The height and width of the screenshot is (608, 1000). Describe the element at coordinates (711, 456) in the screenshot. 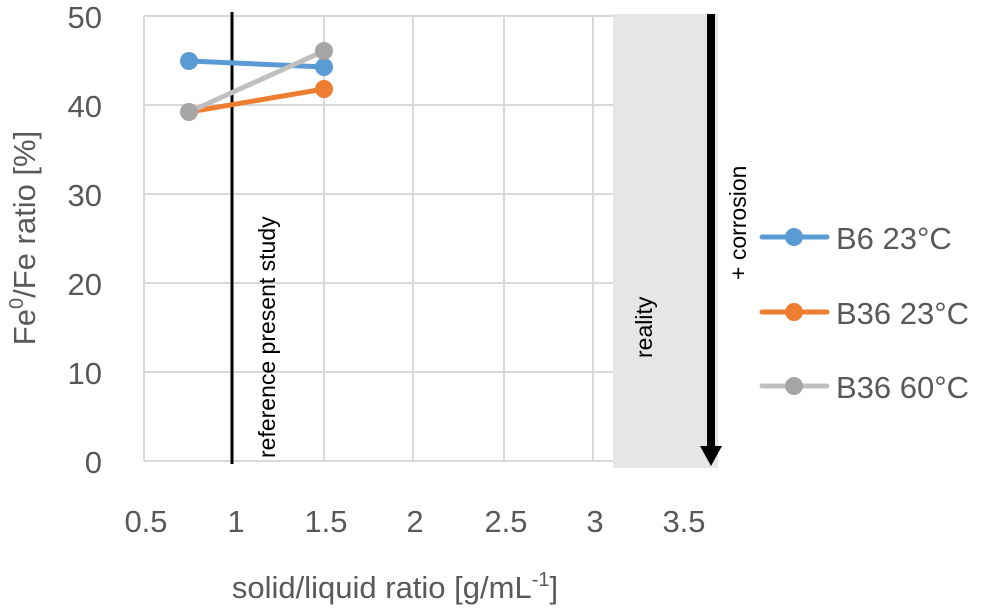

I see `arrow-down-icon` at that location.